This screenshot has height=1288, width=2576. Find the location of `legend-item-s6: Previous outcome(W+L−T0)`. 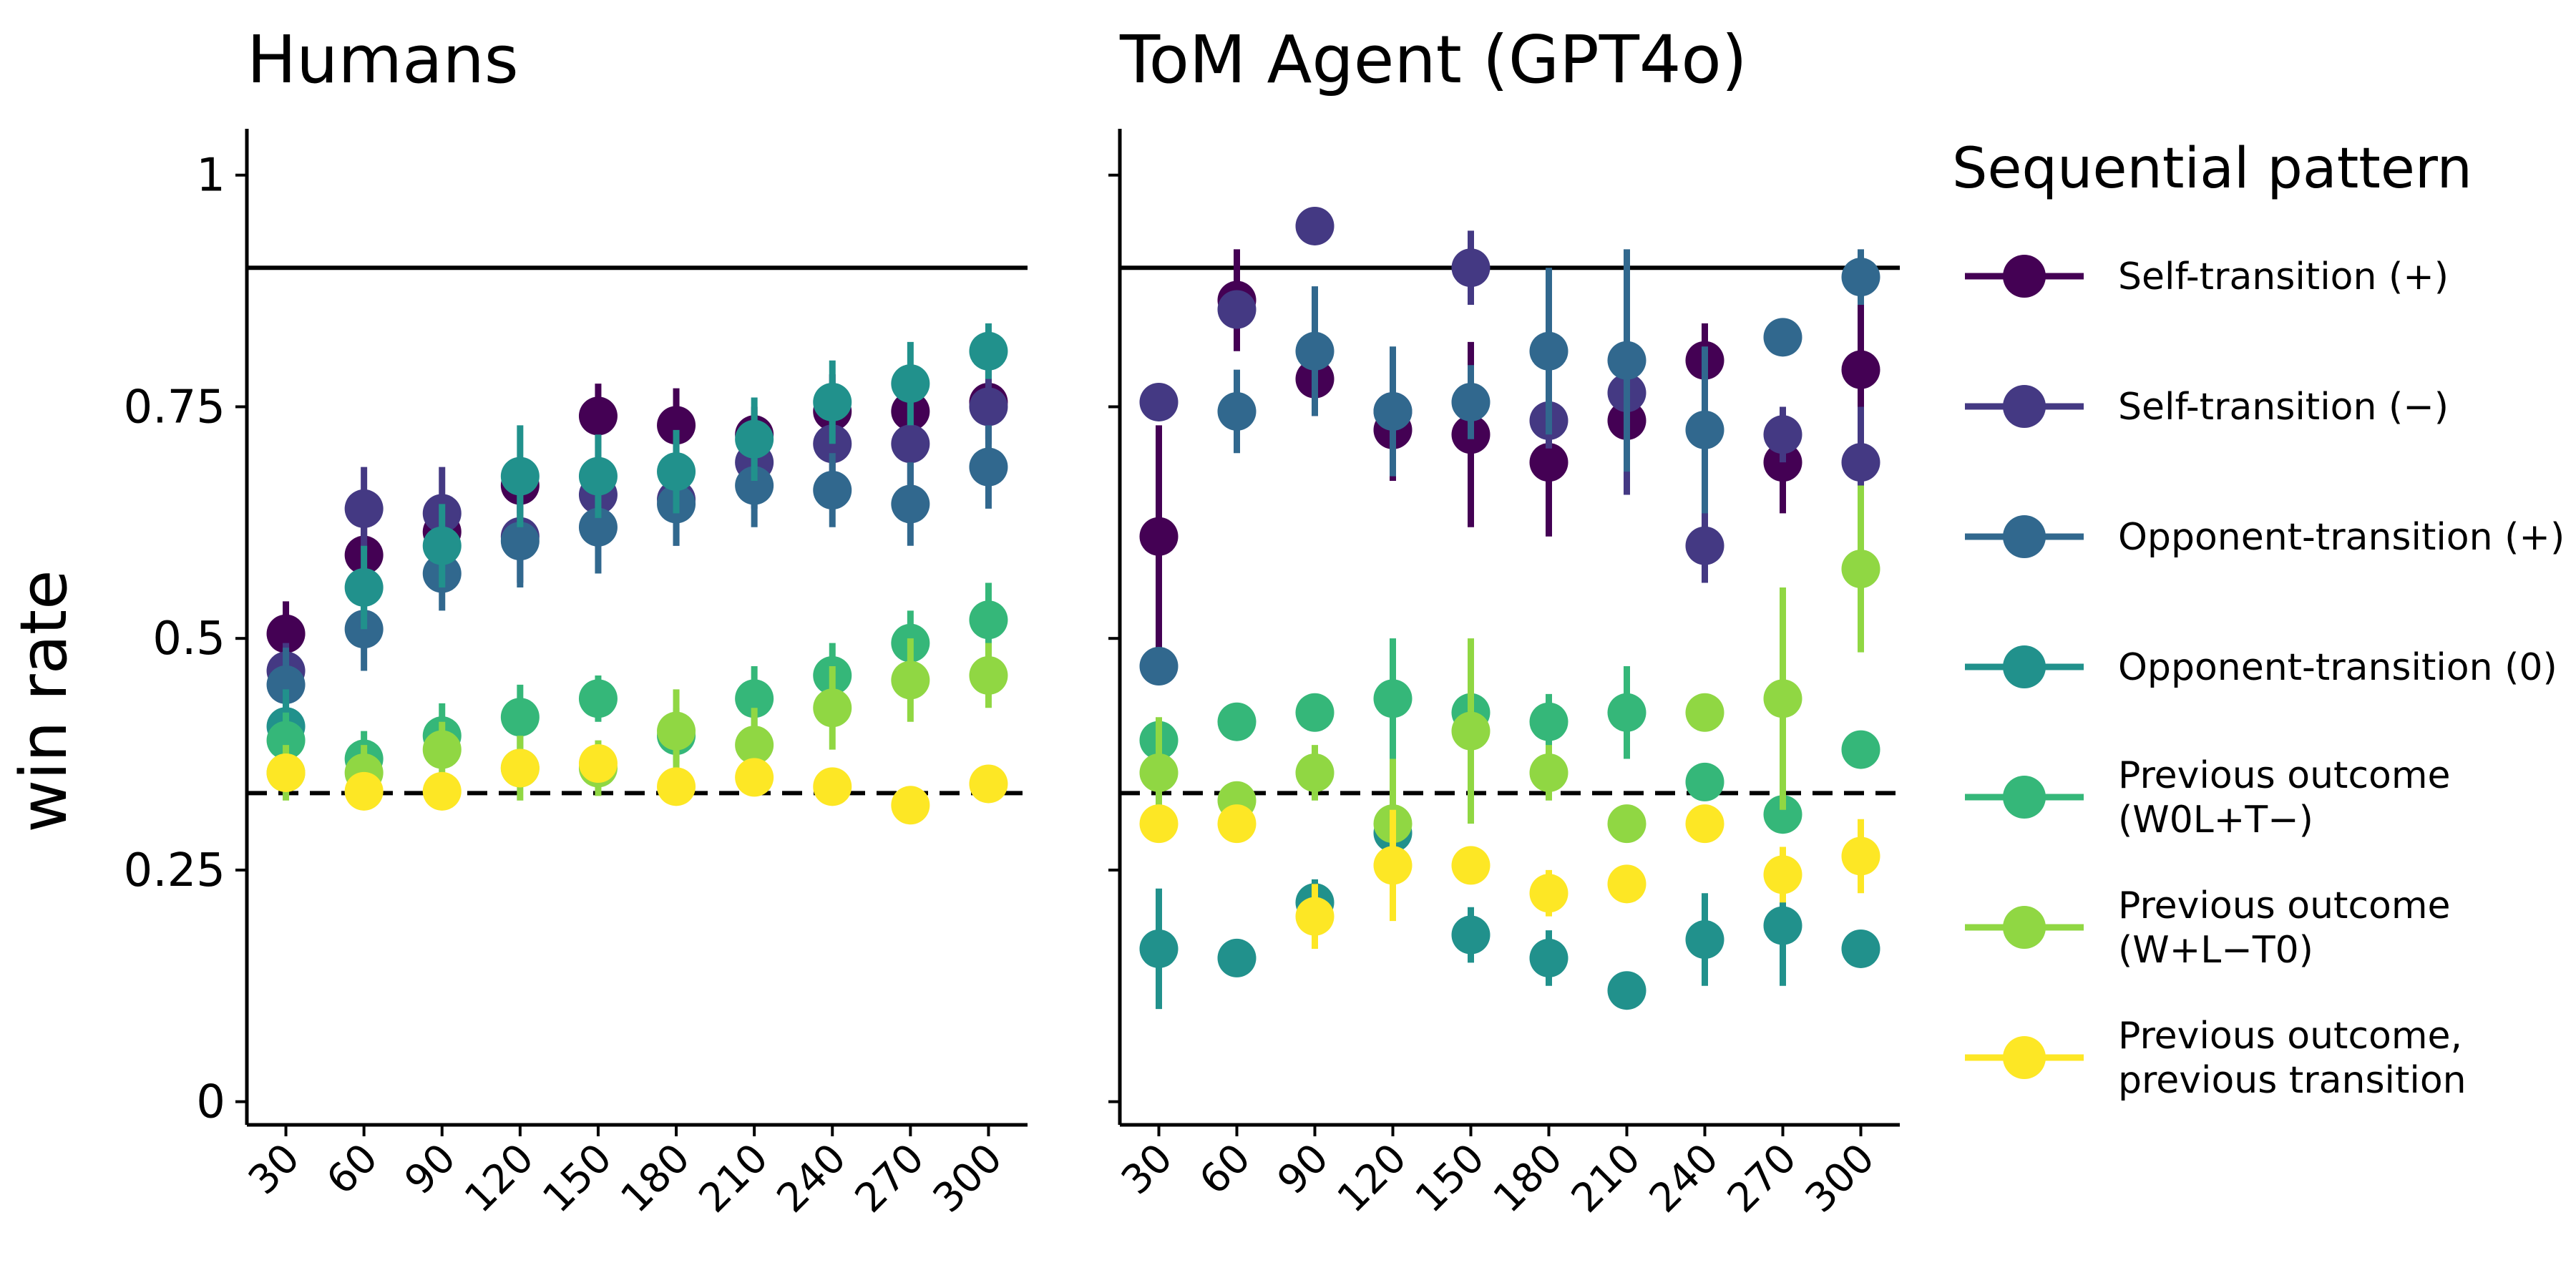

legend-item-s6: Previous outcome(W+L−T0) is located at coordinates (2208, 928).